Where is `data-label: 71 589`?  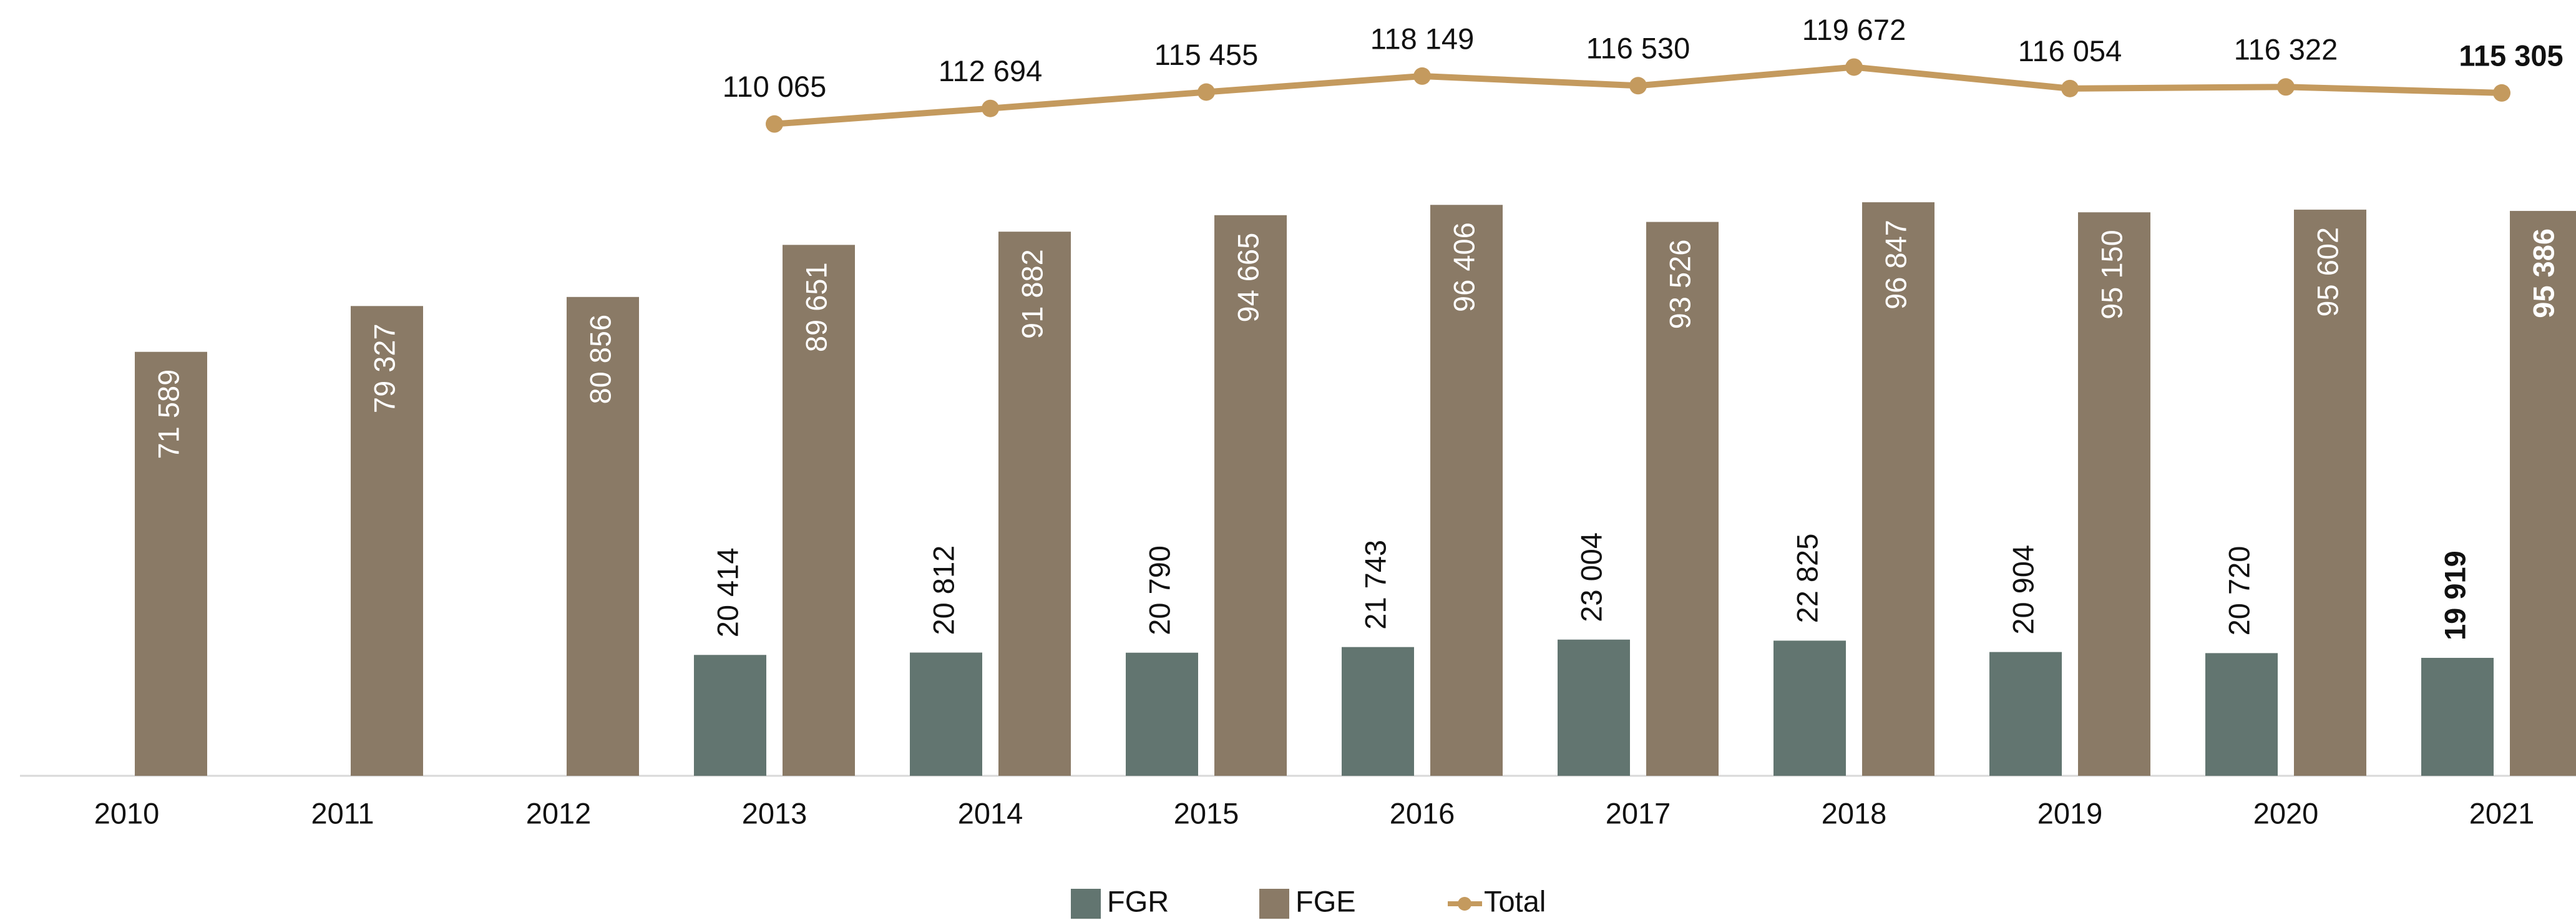
data-label: 71 589 is located at coordinates (168, 414).